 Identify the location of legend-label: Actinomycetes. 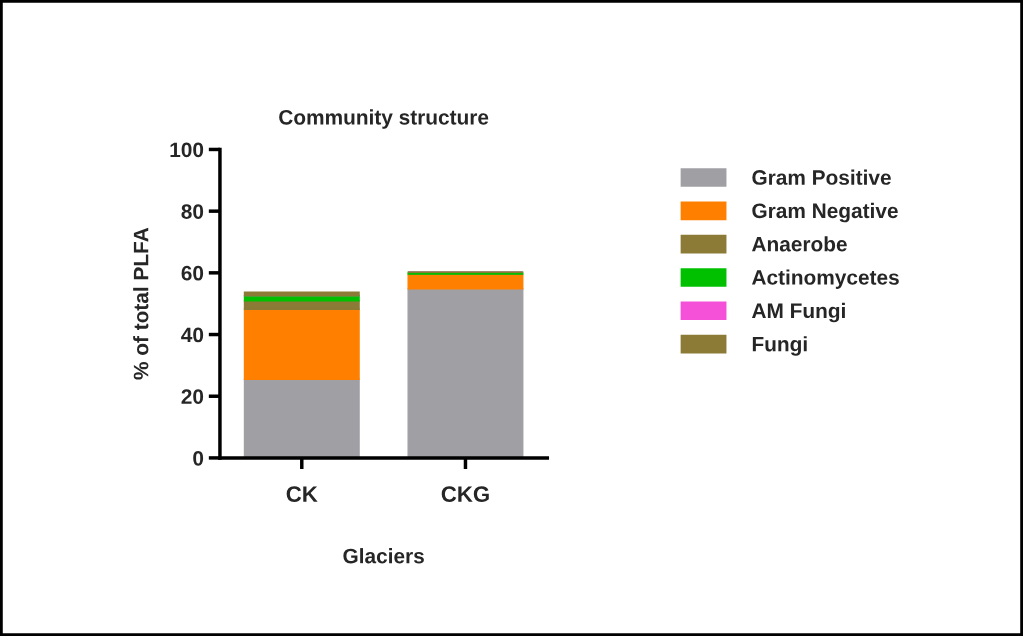
(825, 279).